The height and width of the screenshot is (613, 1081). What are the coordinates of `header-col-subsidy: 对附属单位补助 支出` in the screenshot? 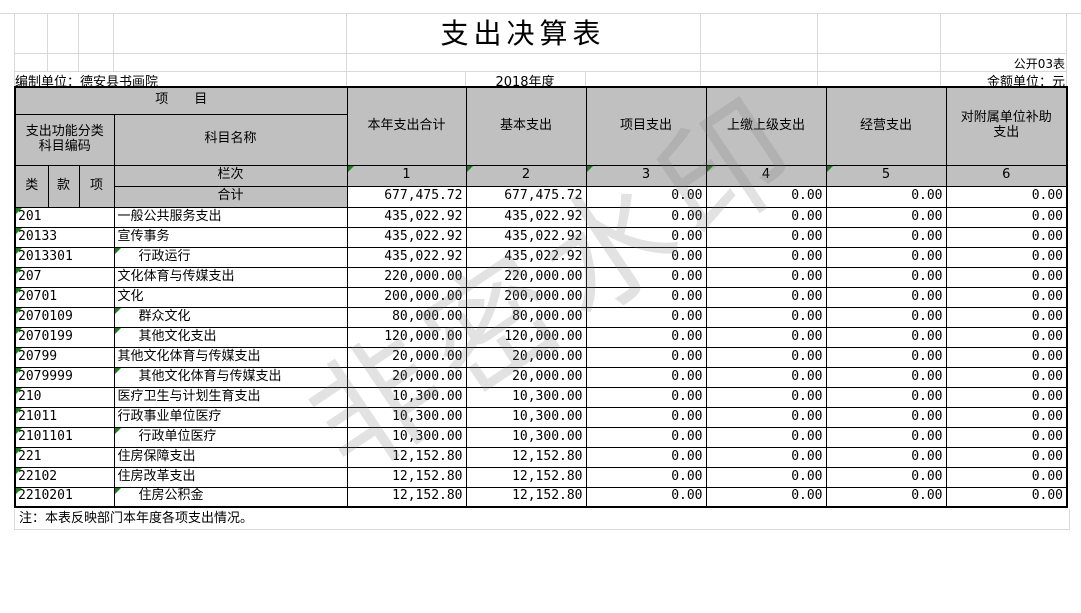 It's located at (1006, 126).